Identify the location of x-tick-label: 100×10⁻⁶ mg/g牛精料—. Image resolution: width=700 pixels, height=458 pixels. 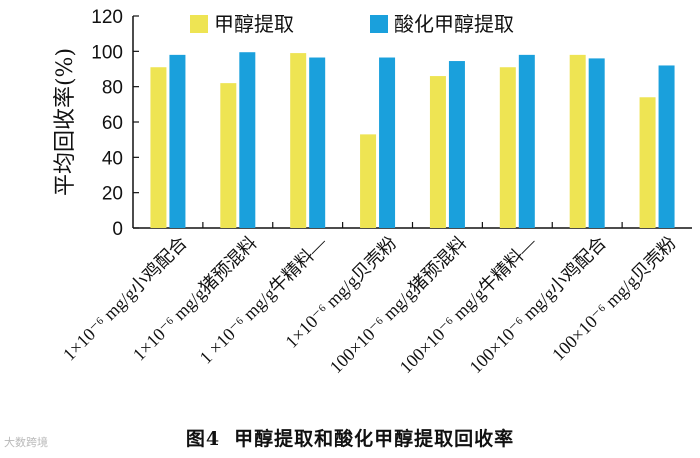
(468, 304).